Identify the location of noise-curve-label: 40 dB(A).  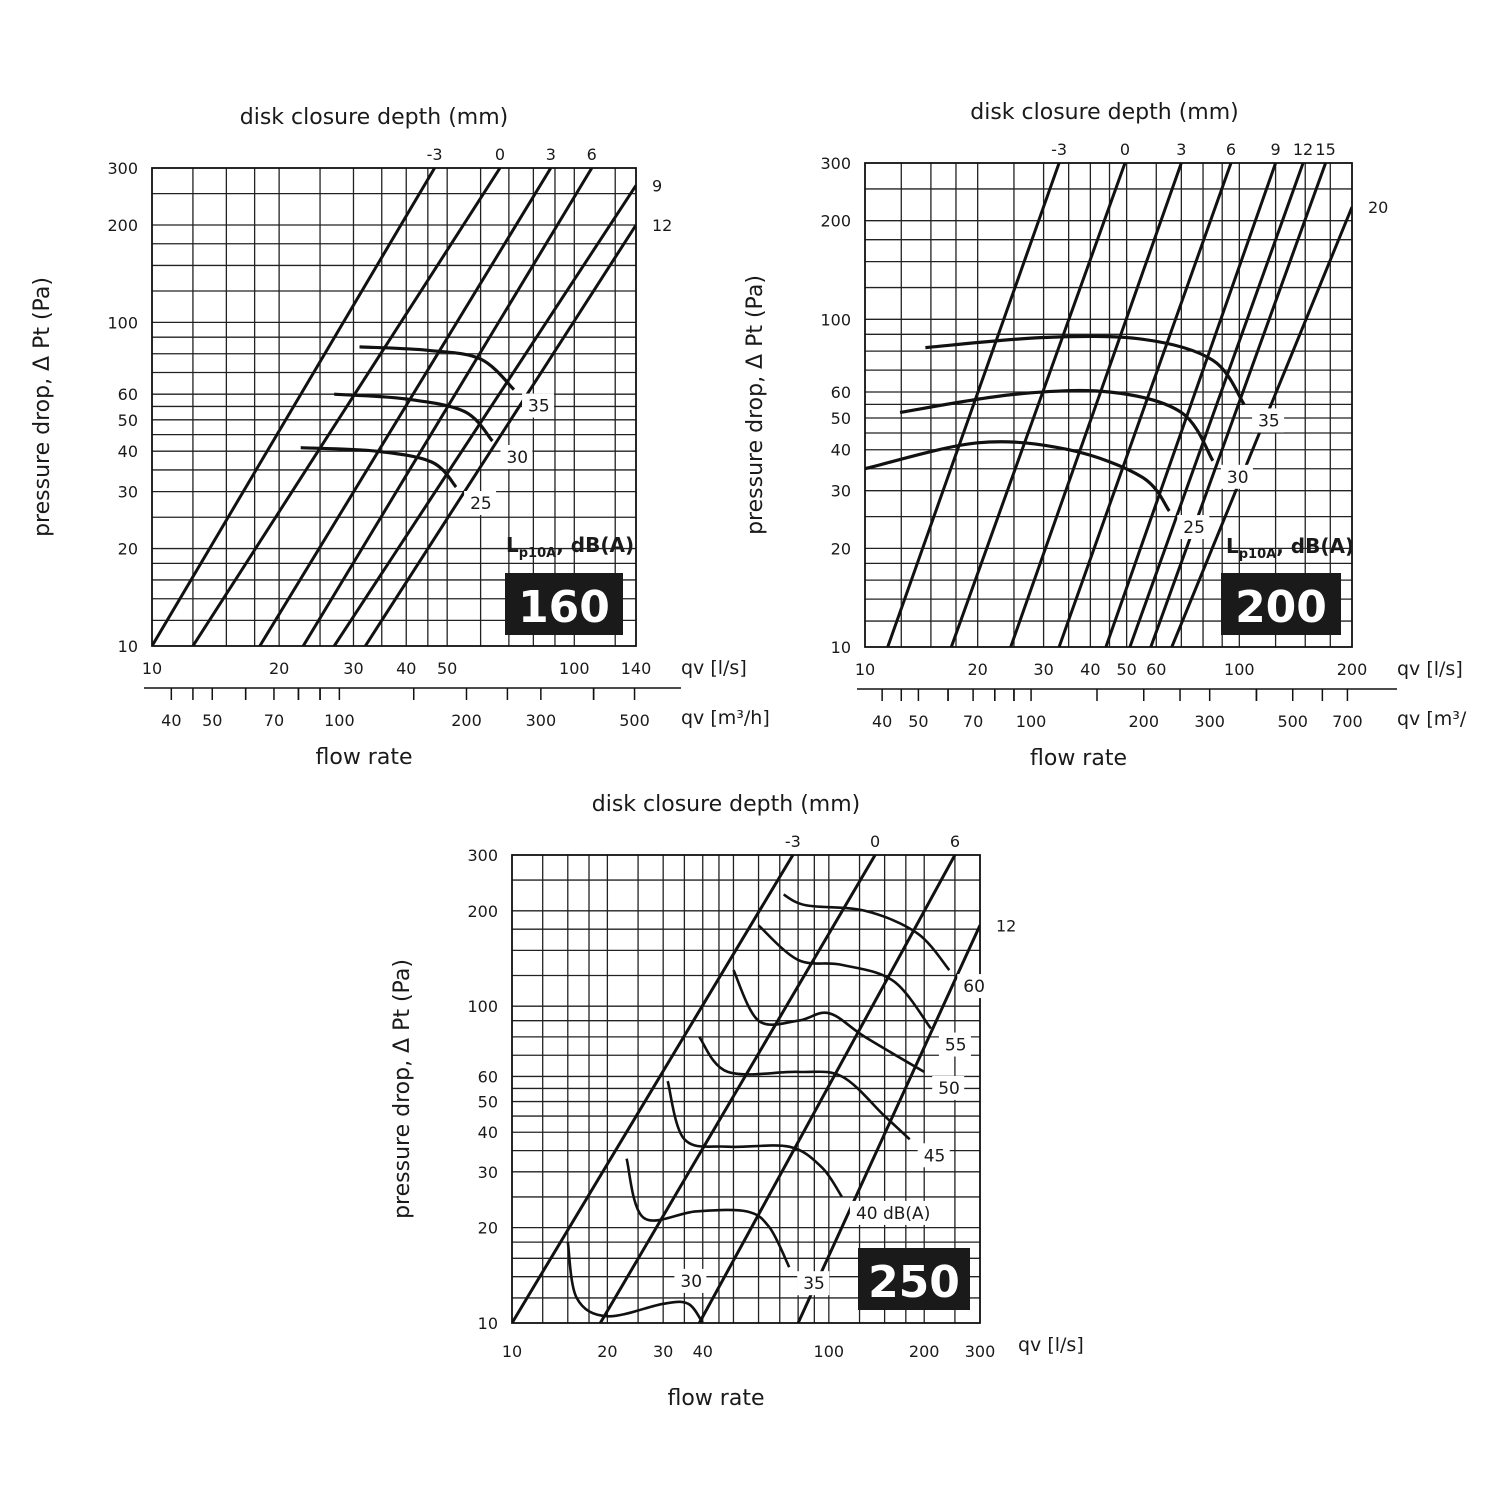
(893, 1214).